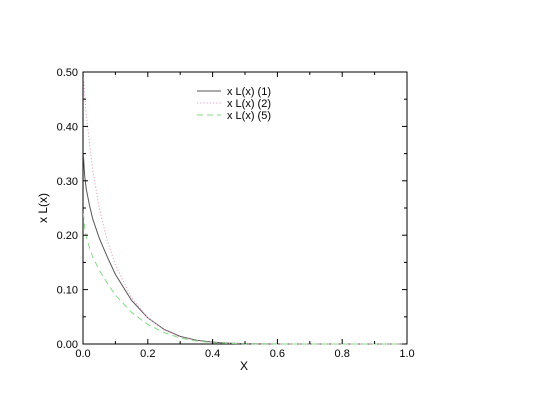 Image resolution: width=536 pixels, height=415 pixels. Describe the element at coordinates (67, 291) in the screenshot. I see `y-tick-label: 0.10` at that location.